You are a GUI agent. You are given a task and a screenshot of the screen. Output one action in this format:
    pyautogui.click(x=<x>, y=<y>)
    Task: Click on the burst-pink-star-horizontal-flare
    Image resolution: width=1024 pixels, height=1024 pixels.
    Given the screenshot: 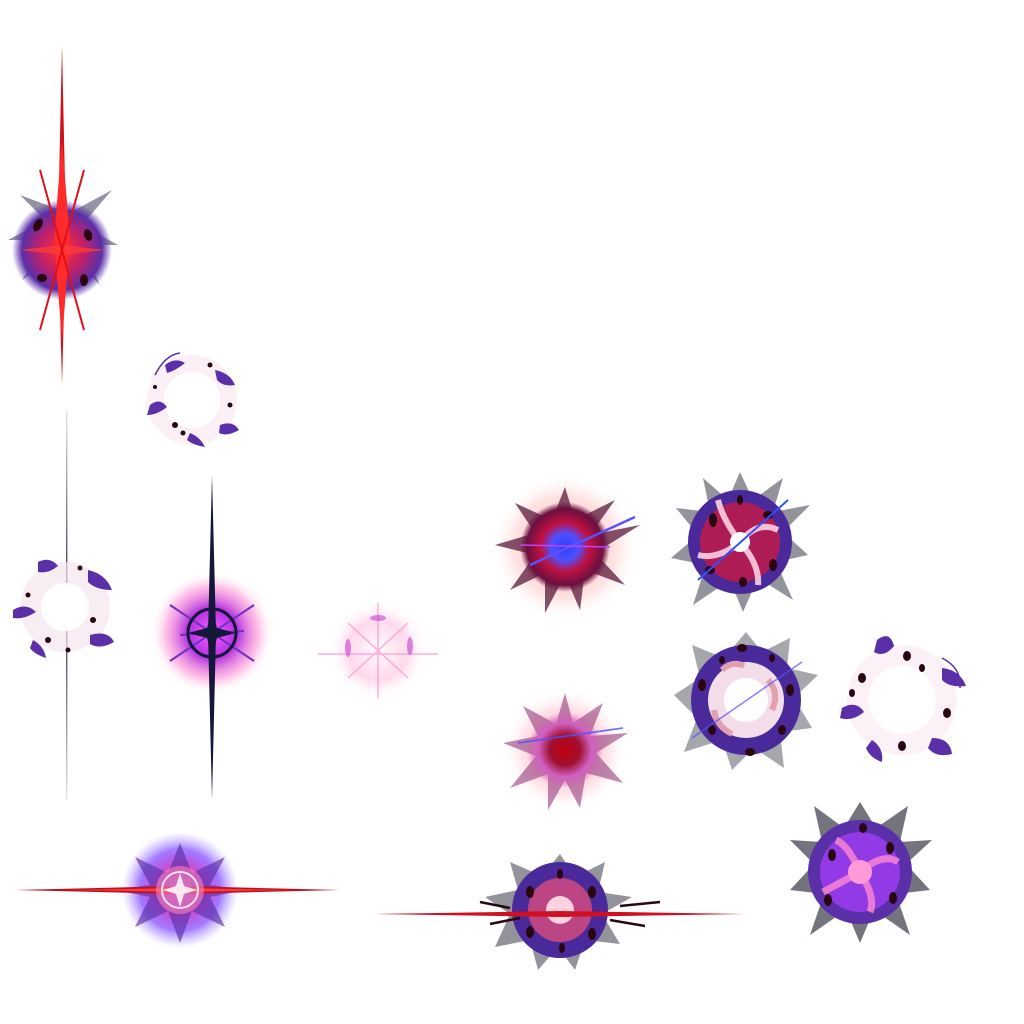 What is the action you would take?
    pyautogui.click(x=177, y=891)
    